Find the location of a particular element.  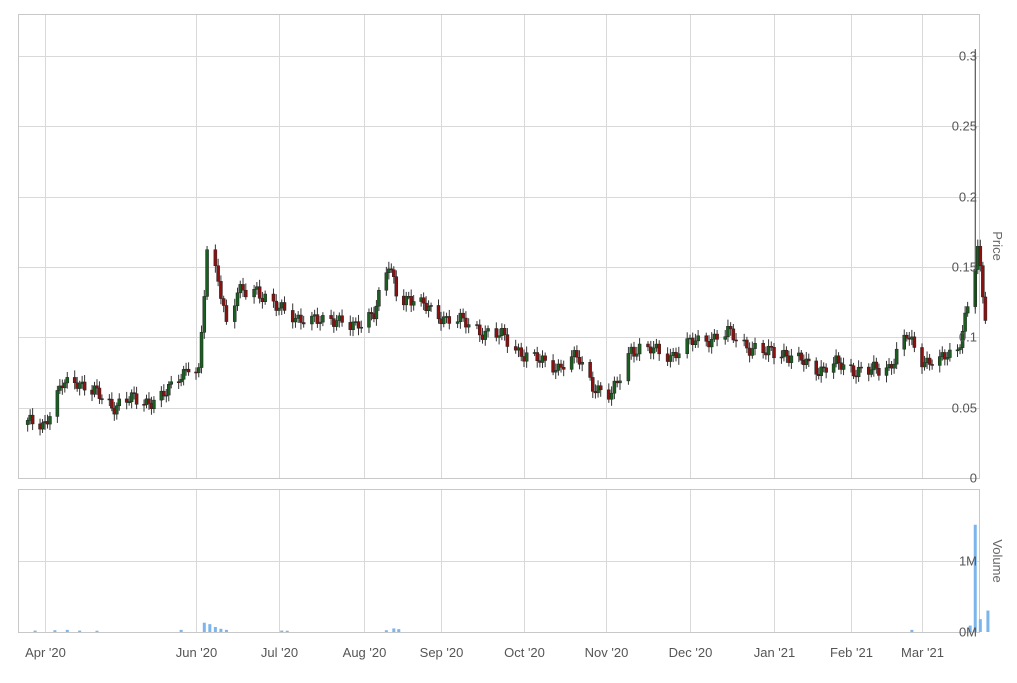

price-tick-label: 0.05 is located at coordinates (964, 408).